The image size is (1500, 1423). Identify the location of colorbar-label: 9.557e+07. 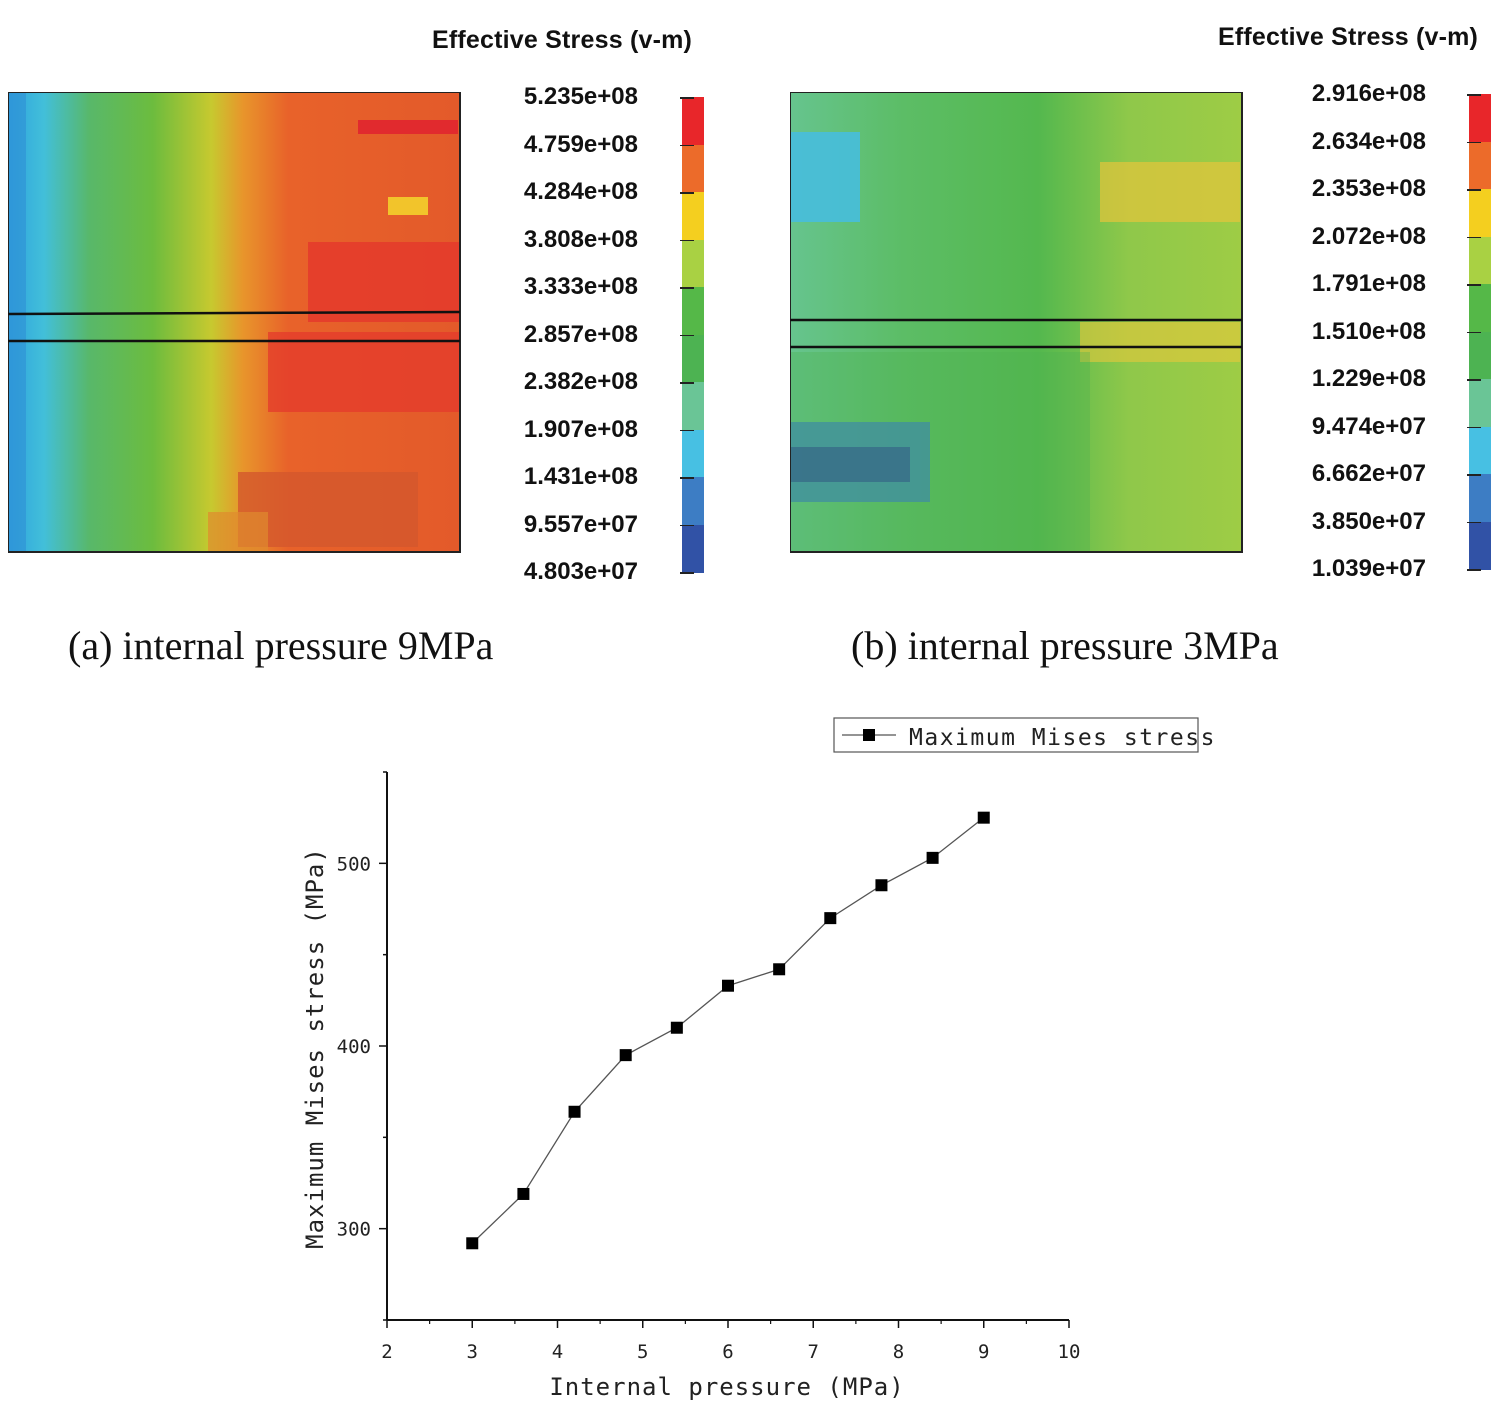
(580, 524).